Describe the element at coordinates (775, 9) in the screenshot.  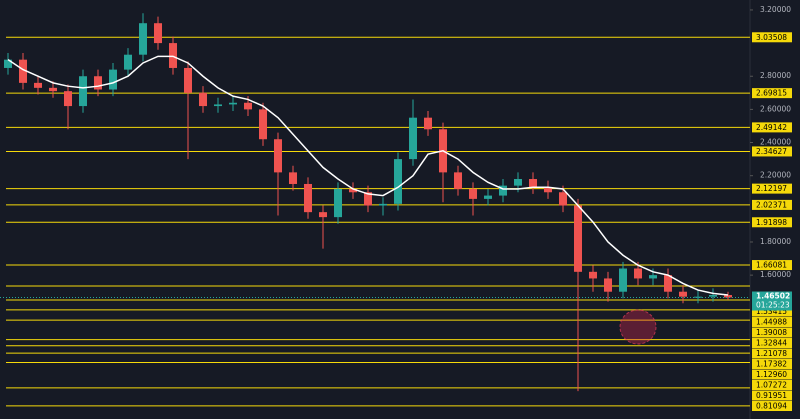
I see `y-tick-label: 3.20000` at that location.